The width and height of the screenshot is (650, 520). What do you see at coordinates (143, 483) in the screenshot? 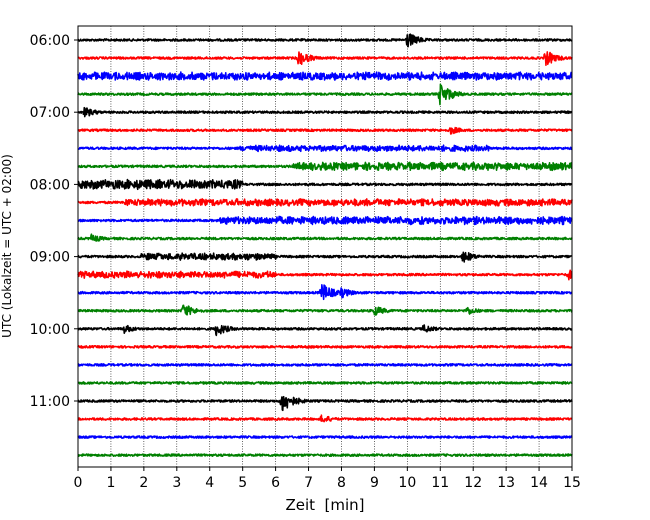
I see `x-tick-label-2: 2` at bounding box center [143, 483].